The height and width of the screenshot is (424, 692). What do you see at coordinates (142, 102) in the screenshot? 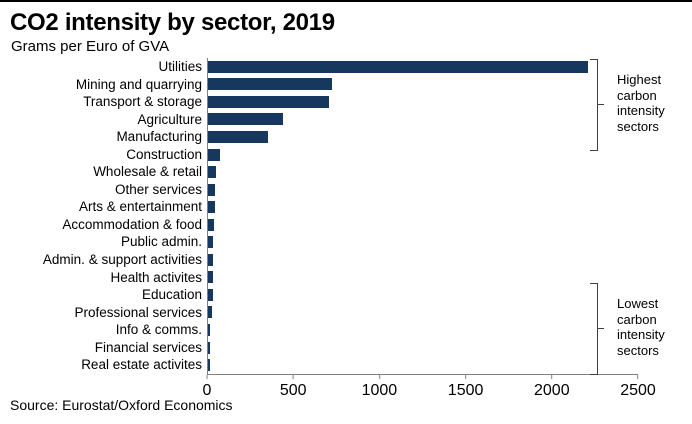
I see `category-label: Transport & storage` at bounding box center [142, 102].